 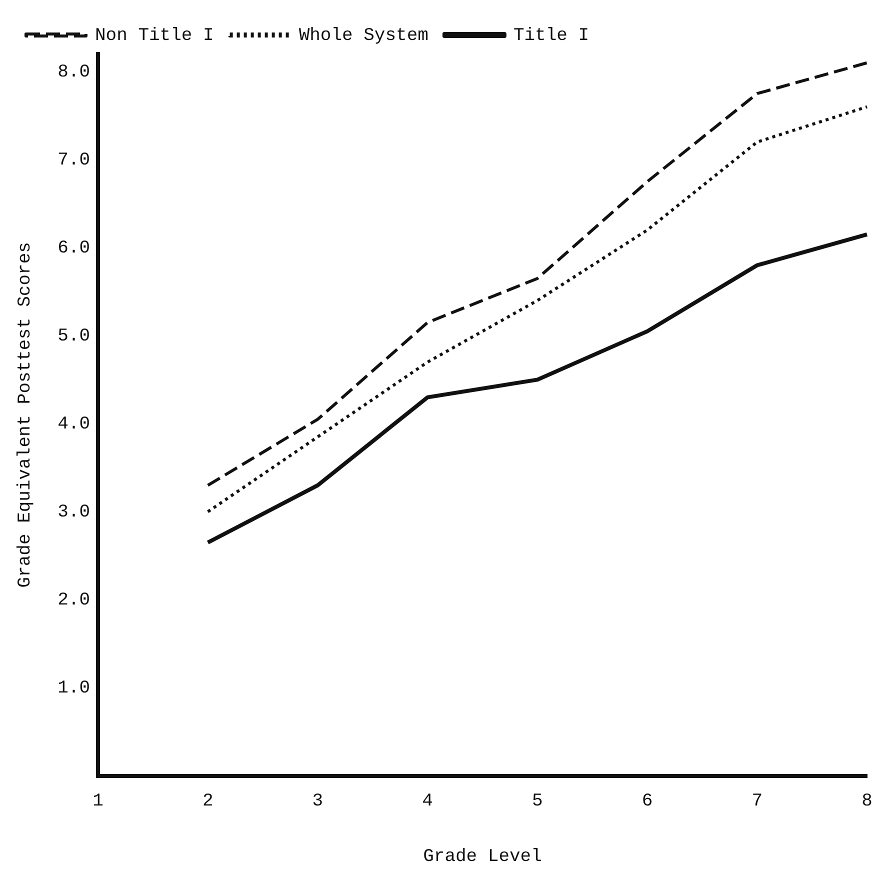 What do you see at coordinates (74, 248) in the screenshot?
I see `y-tick-label: 6.0` at bounding box center [74, 248].